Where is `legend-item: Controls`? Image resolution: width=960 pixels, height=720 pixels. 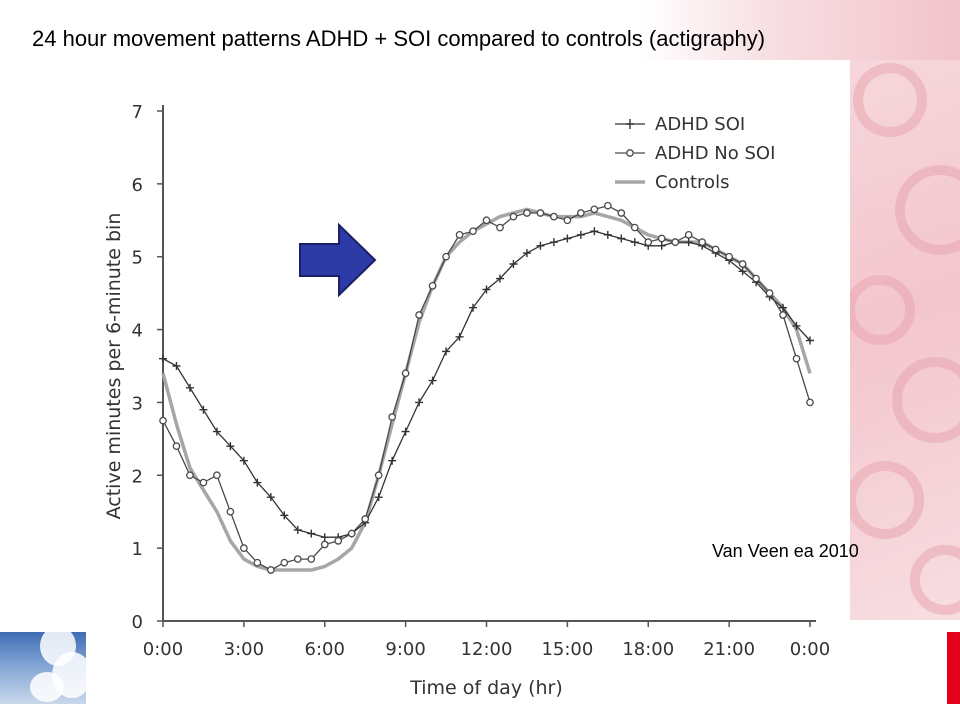 legend-item: Controls is located at coordinates (672, 182).